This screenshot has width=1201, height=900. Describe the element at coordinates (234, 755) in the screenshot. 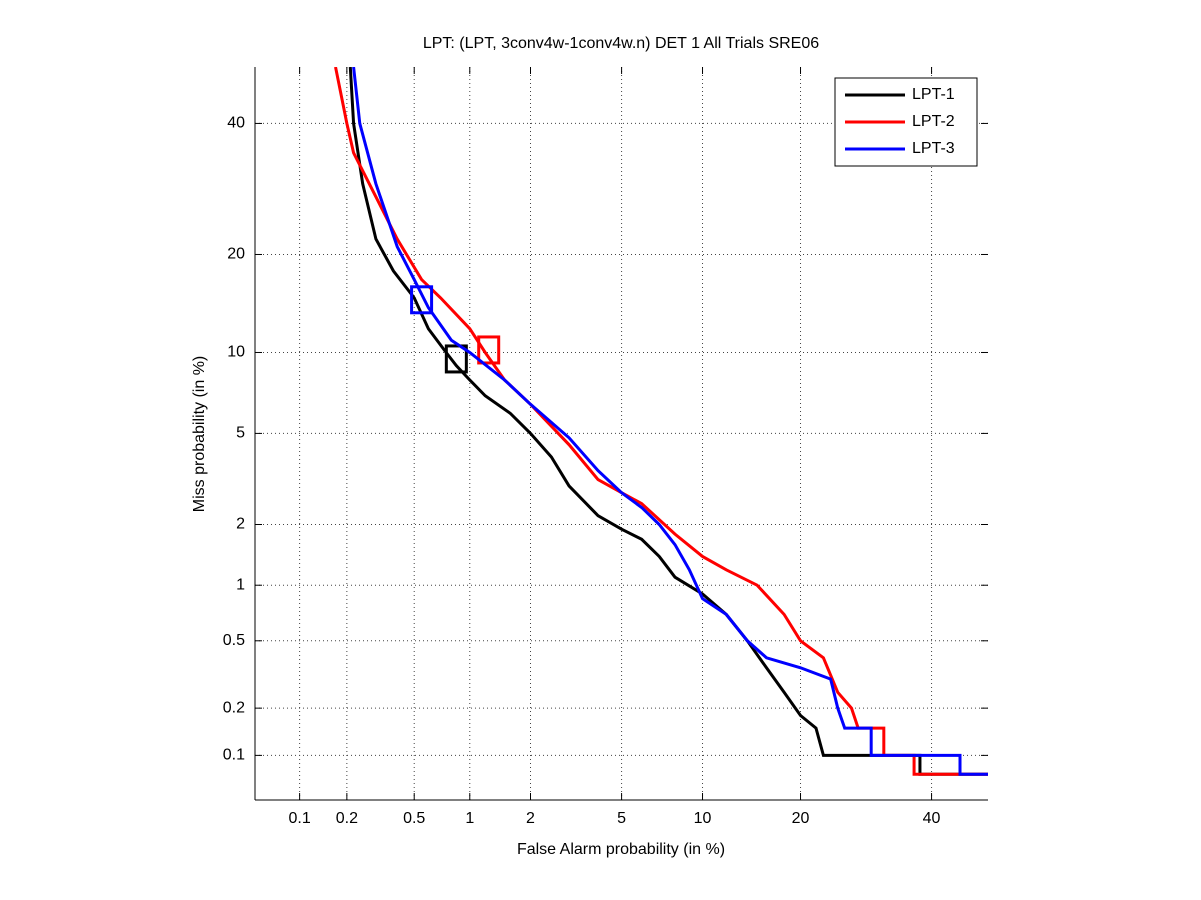

I see `y-tick-label: 0.1` at that location.